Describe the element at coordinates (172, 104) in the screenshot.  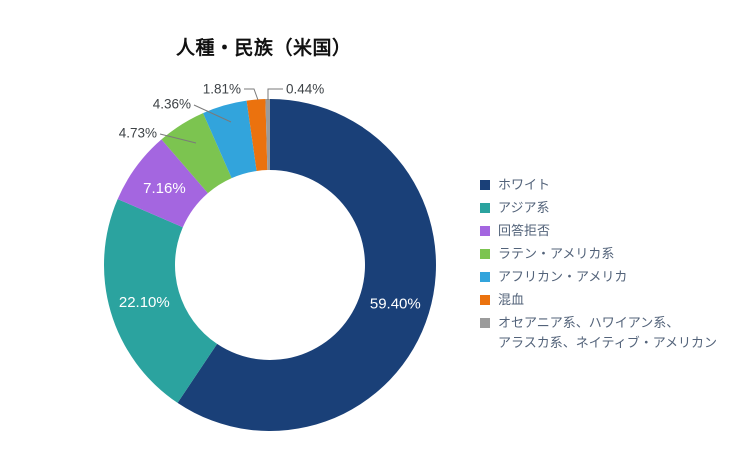
I see `slice-label-4: 4.36%` at that location.